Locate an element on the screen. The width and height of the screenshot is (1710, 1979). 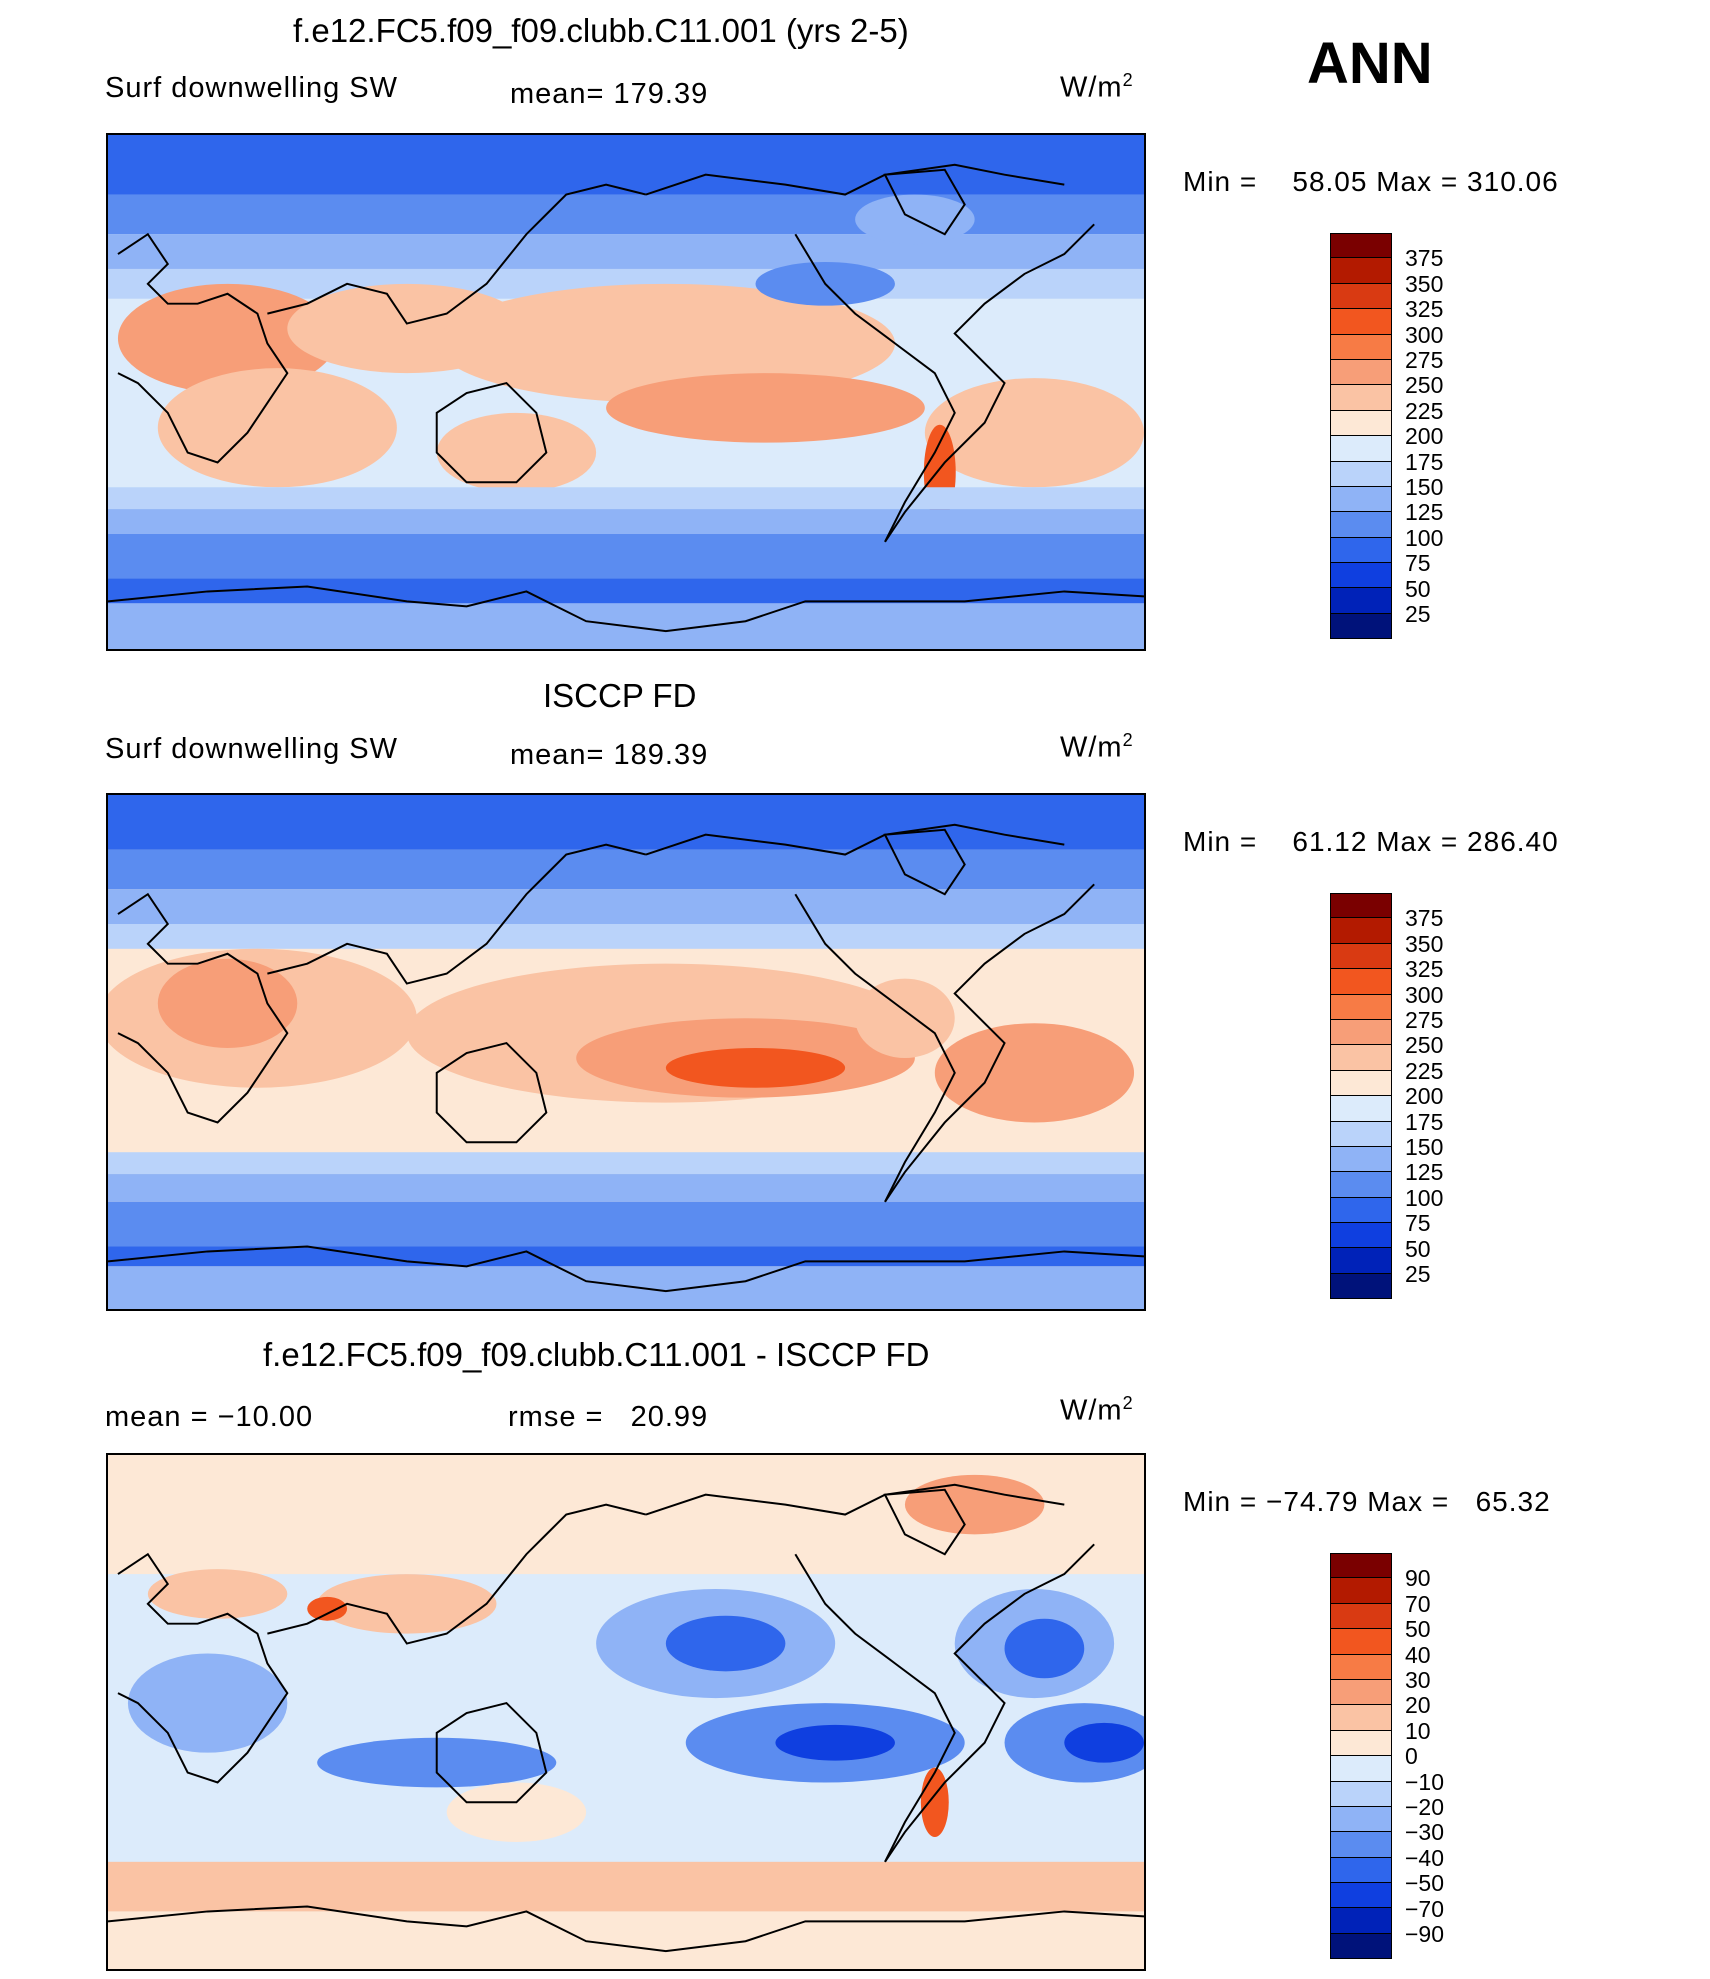
colorbar-tick-label: 75 is located at coordinates (1418, 1223).